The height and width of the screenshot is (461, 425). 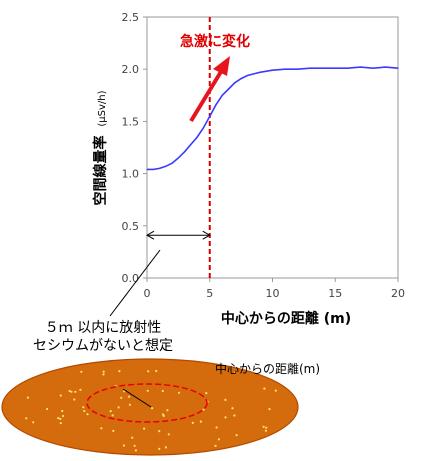 I want to click on ground-ellipse, so click(x=150, y=407).